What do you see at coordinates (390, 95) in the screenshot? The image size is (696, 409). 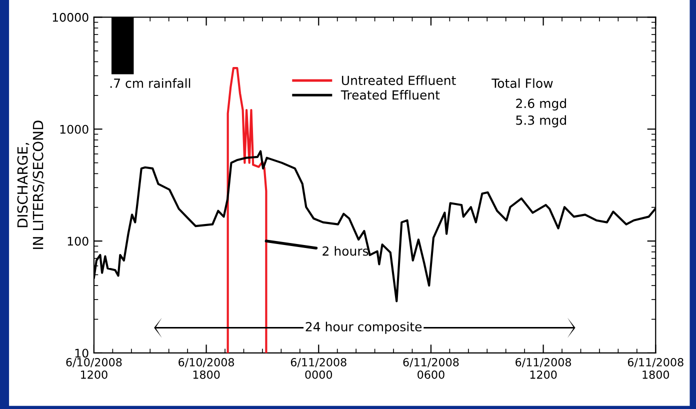 I see `legend-label: Treated Effluent` at bounding box center [390, 95].